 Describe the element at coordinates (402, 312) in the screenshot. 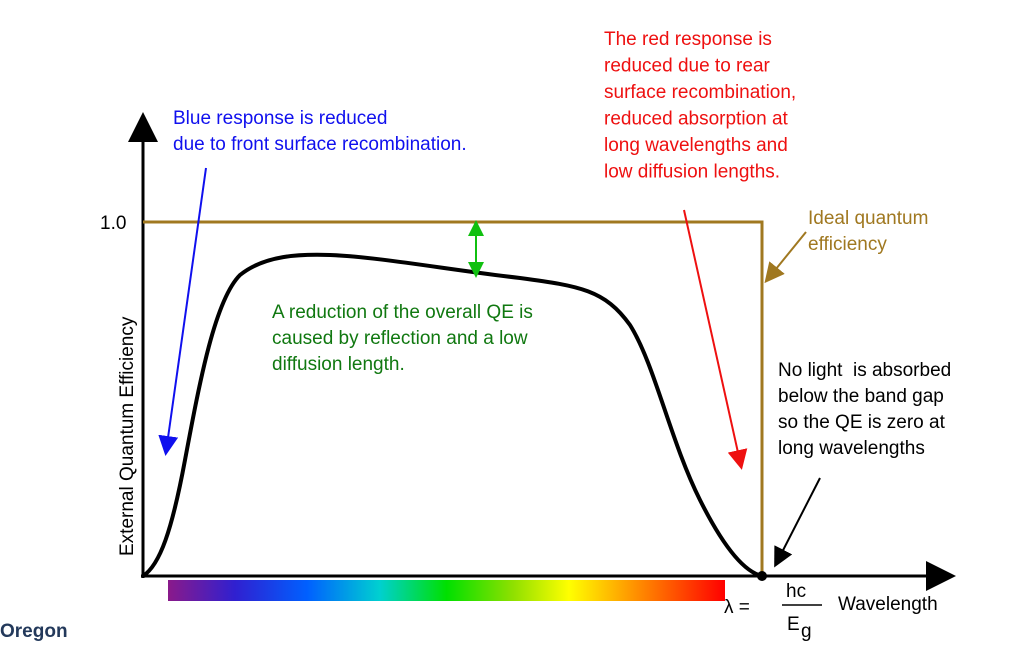

I see `reduction-annotation-line: A reduction of the overall QE is` at that location.